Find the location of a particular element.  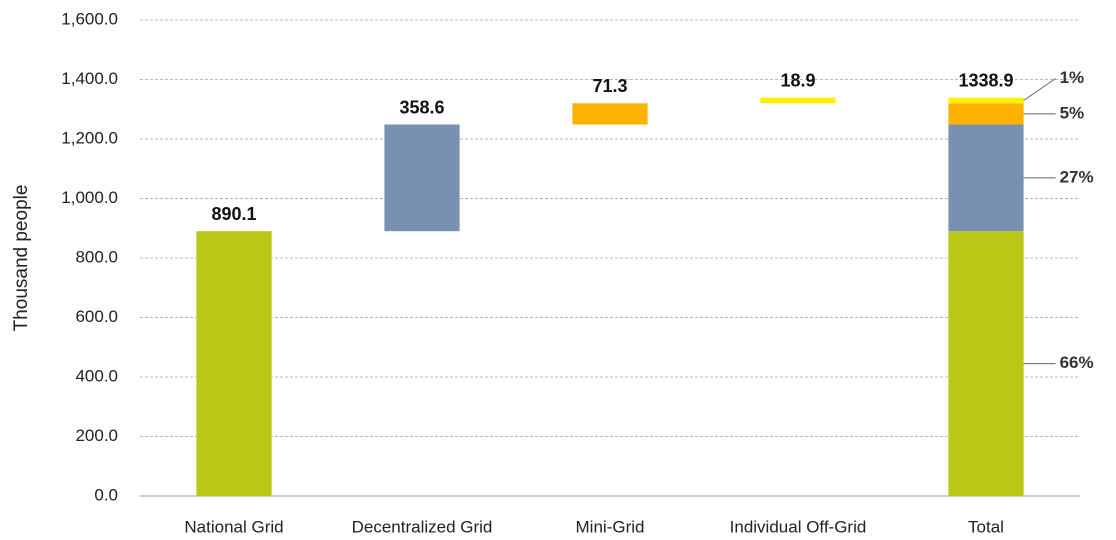

x-tick-label: Decentralized Grid is located at coordinates (422, 526).